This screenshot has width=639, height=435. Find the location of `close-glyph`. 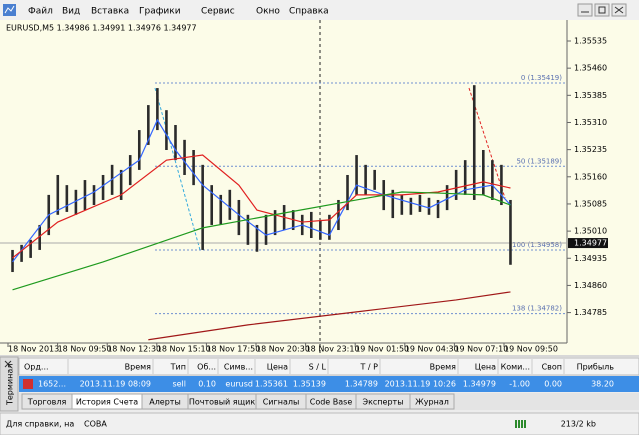

close-glyph is located at coordinates (619, 10).